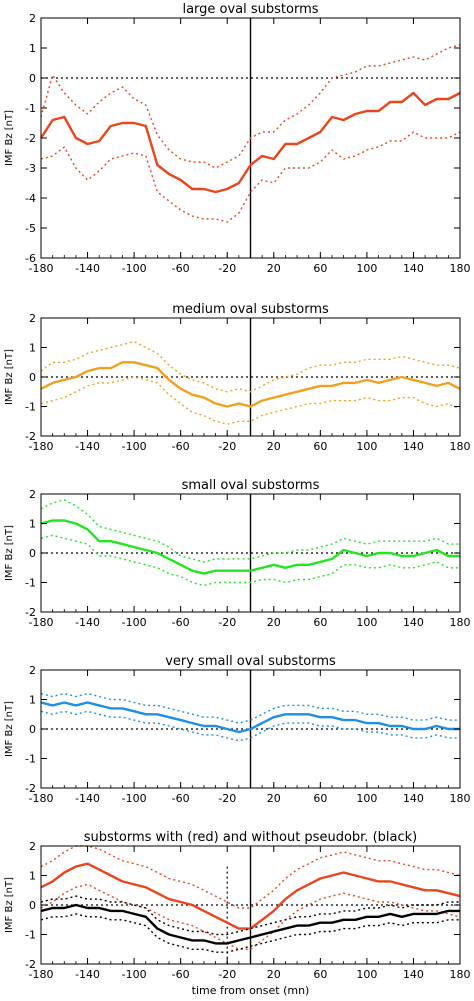  What do you see at coordinates (251, 990) in the screenshot?
I see `x-axis-label: time from onset (mn)` at bounding box center [251, 990].